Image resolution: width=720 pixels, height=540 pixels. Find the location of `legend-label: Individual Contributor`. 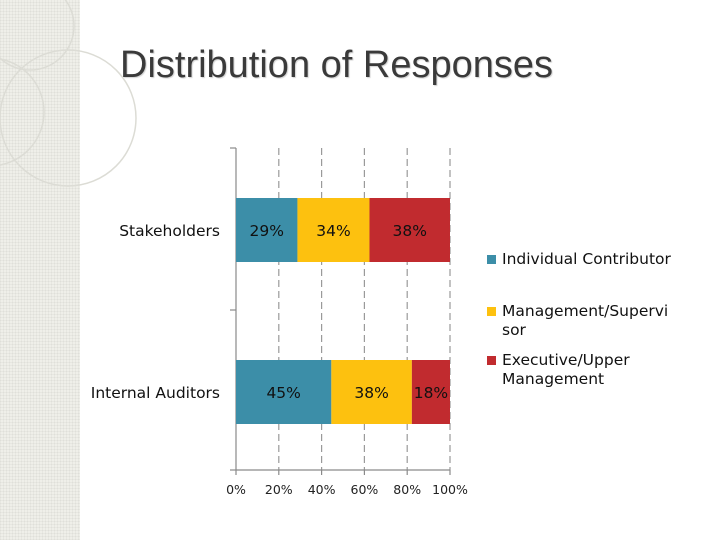

legend-label: Individual Contributor is located at coordinates (586, 259).